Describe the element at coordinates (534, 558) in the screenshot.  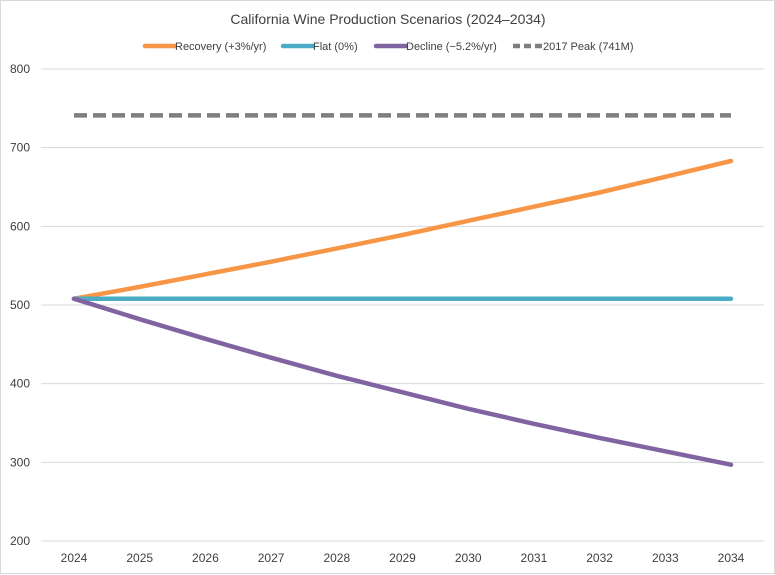
I see `x-tick-label-2031: 2031` at that location.